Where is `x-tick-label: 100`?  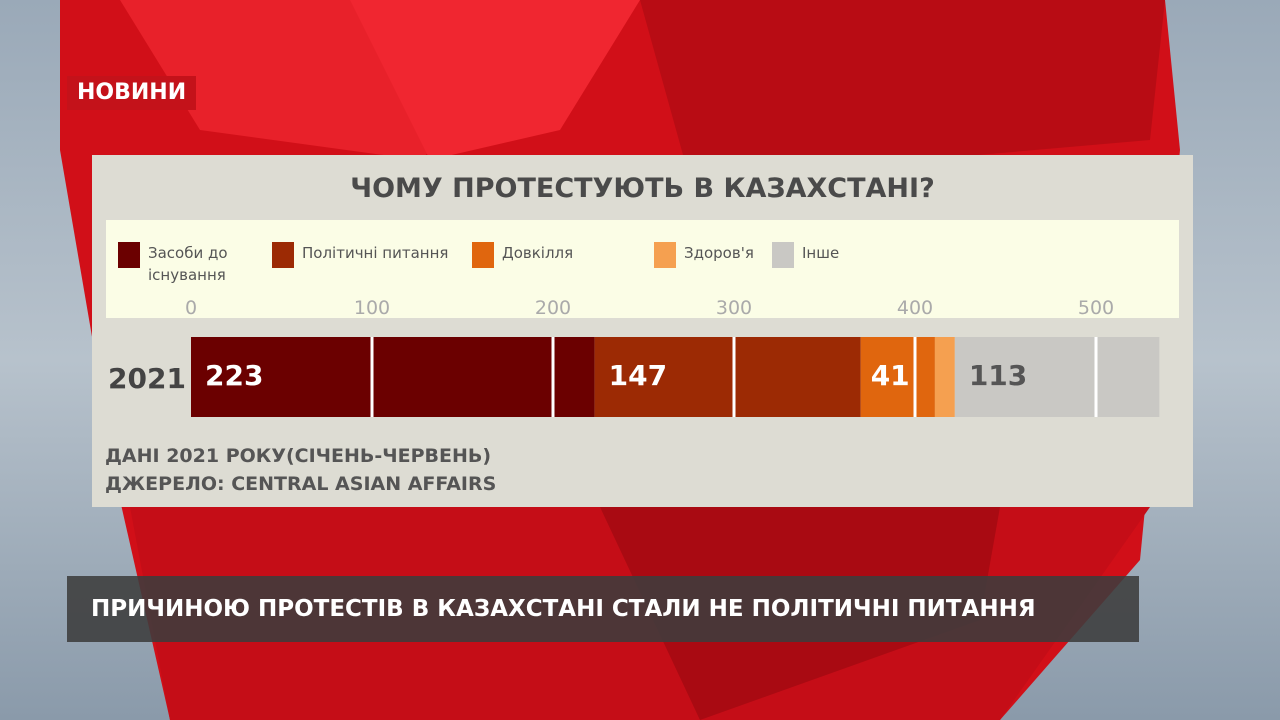 x-tick-label: 100 is located at coordinates (372, 308).